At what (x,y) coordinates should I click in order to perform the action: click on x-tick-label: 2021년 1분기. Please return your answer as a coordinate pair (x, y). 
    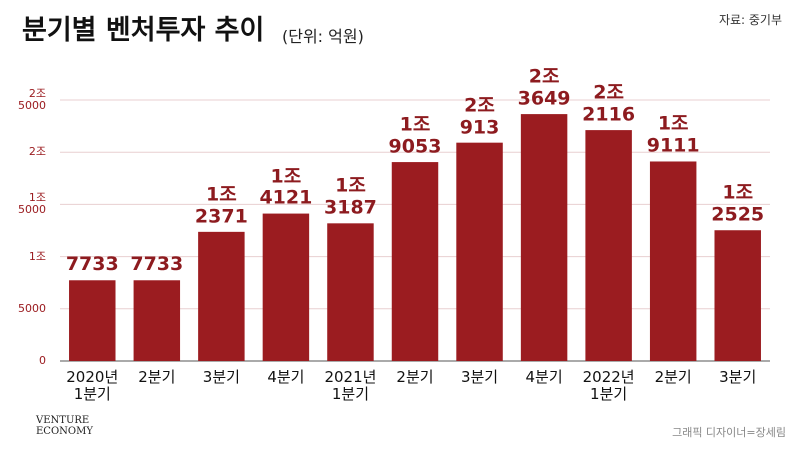
    Looking at the image, I should click on (350, 385).